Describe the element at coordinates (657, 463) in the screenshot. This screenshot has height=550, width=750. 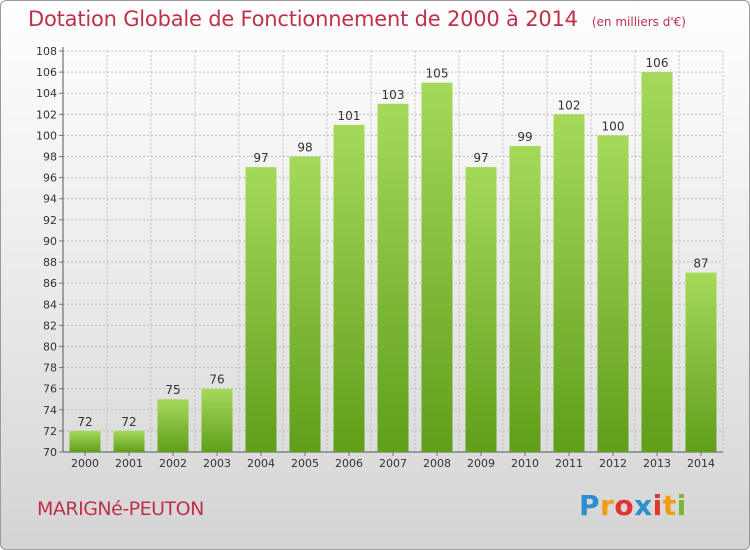
I see `x-tick-label: 2013` at that location.